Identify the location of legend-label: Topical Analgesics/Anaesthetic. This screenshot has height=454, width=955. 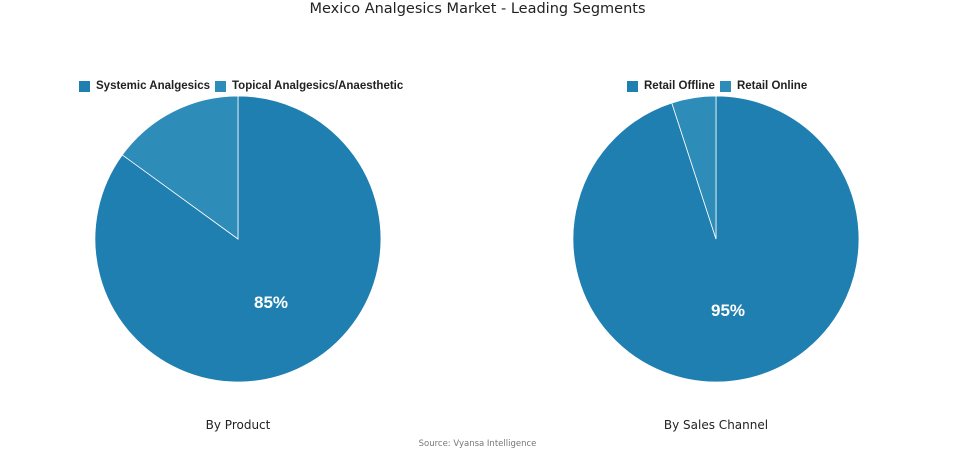
(318, 86).